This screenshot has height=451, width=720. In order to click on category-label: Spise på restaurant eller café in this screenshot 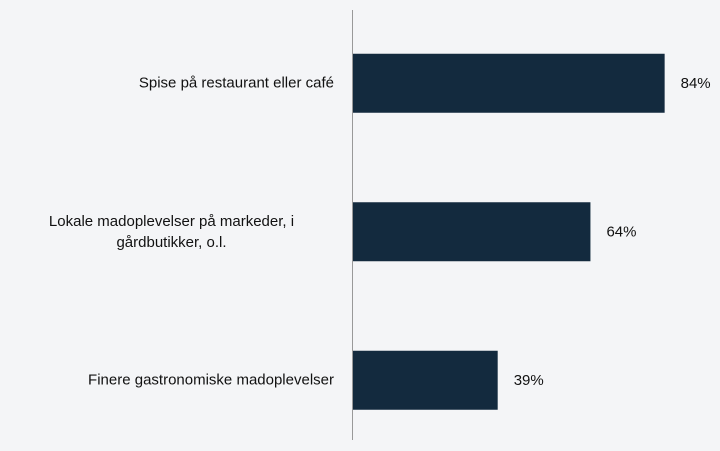, I will do `click(236, 83)`.